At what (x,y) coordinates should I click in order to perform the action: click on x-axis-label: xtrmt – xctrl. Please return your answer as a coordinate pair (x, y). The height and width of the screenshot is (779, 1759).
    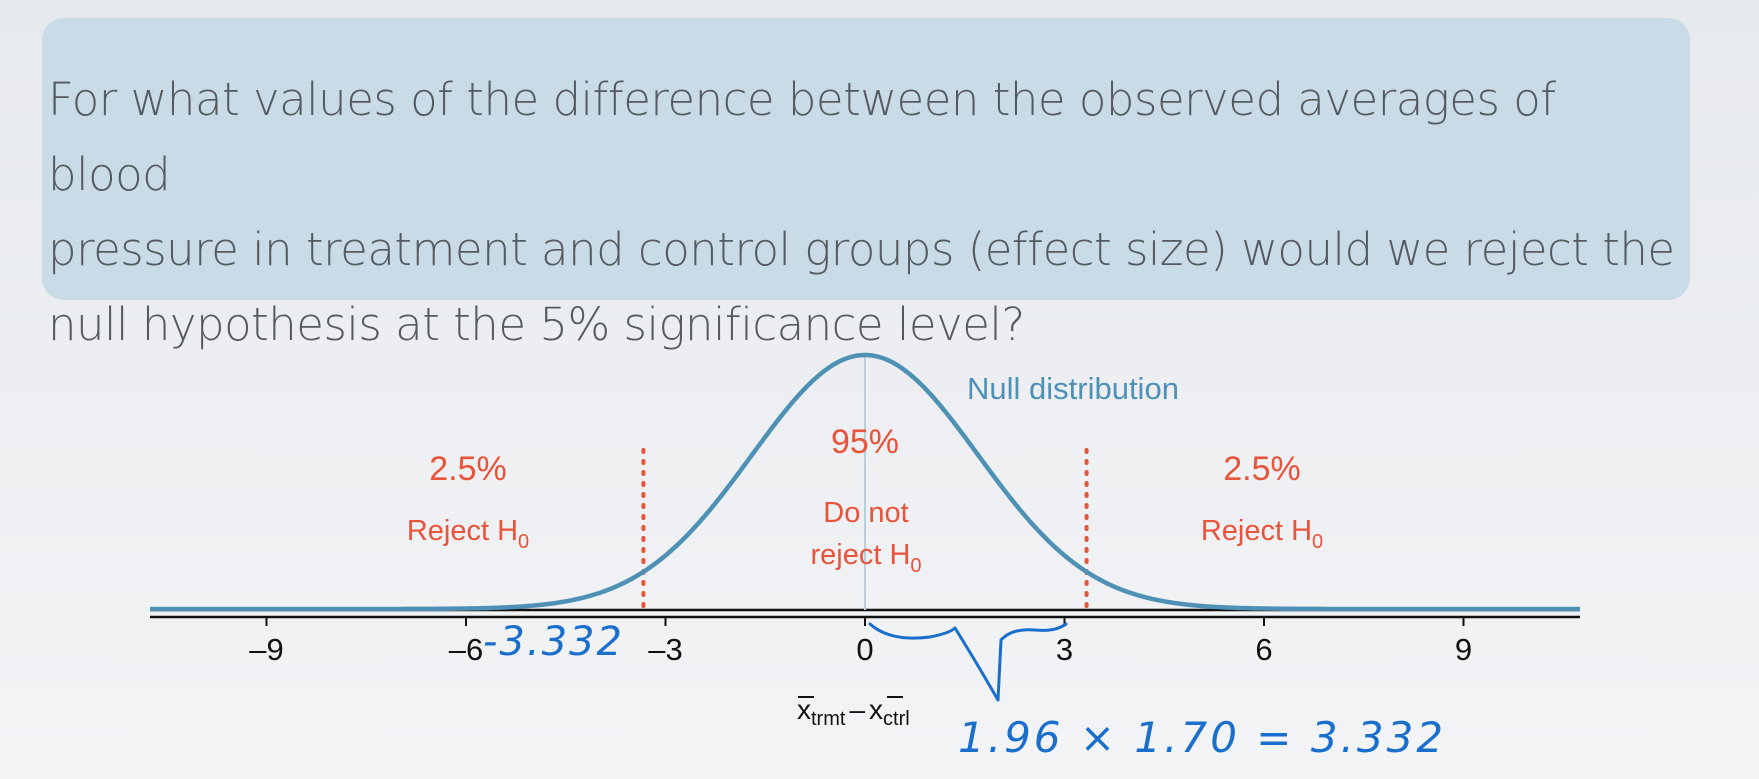
    Looking at the image, I should click on (853, 712).